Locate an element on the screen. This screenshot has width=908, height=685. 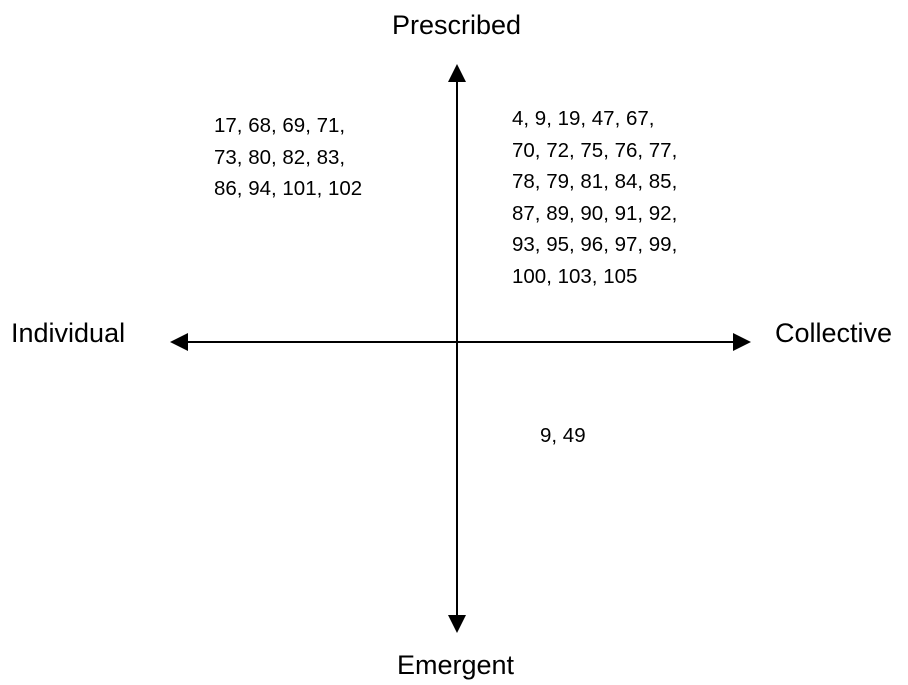
arrow-down-icon is located at coordinates (457, 624).